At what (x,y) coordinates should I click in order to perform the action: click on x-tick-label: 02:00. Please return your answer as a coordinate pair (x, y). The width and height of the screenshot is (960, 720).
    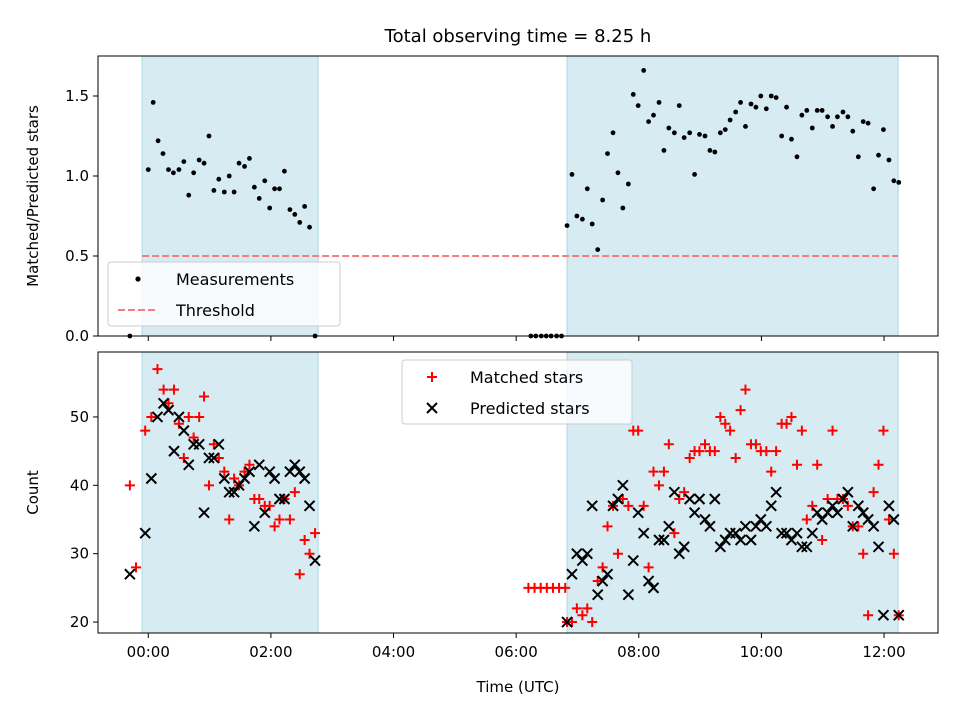
    Looking at the image, I should click on (270, 652).